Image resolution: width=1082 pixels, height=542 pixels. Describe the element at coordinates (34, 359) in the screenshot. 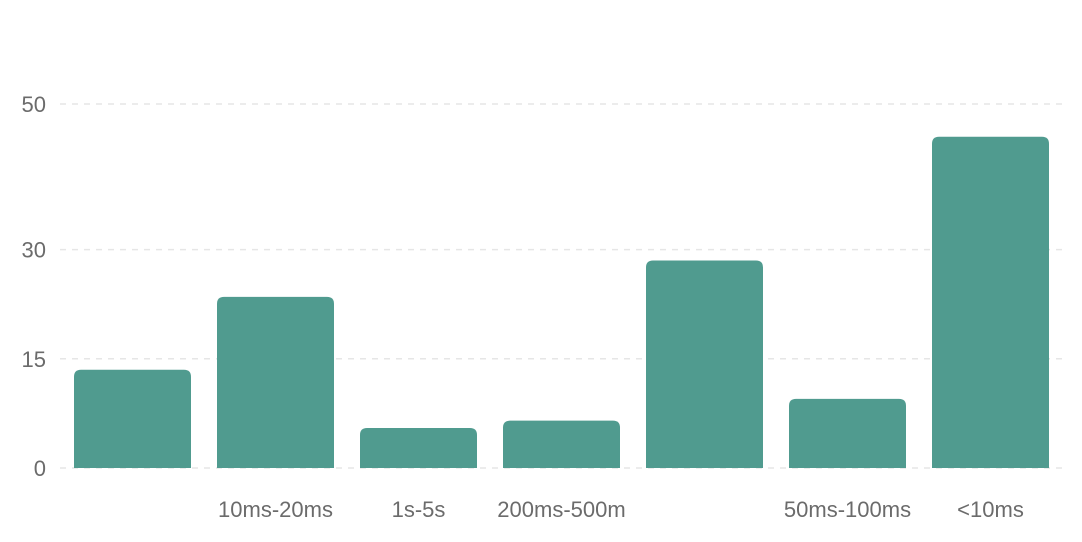

I see `y-tick-label: 15` at that location.